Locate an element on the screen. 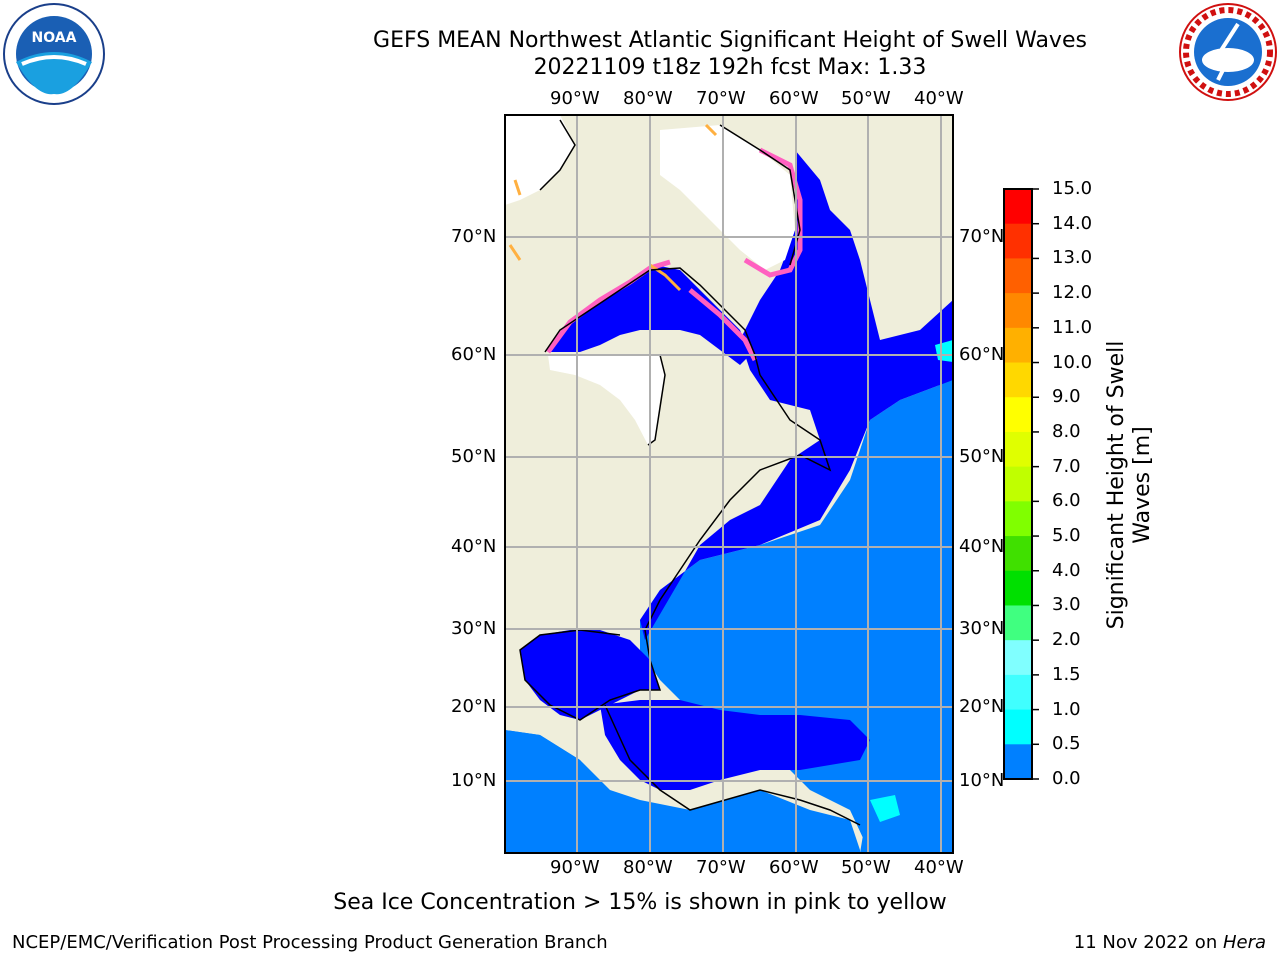 The width and height of the screenshot is (1280, 960). lat-label-left-60n: 60°N is located at coordinates (474, 354).